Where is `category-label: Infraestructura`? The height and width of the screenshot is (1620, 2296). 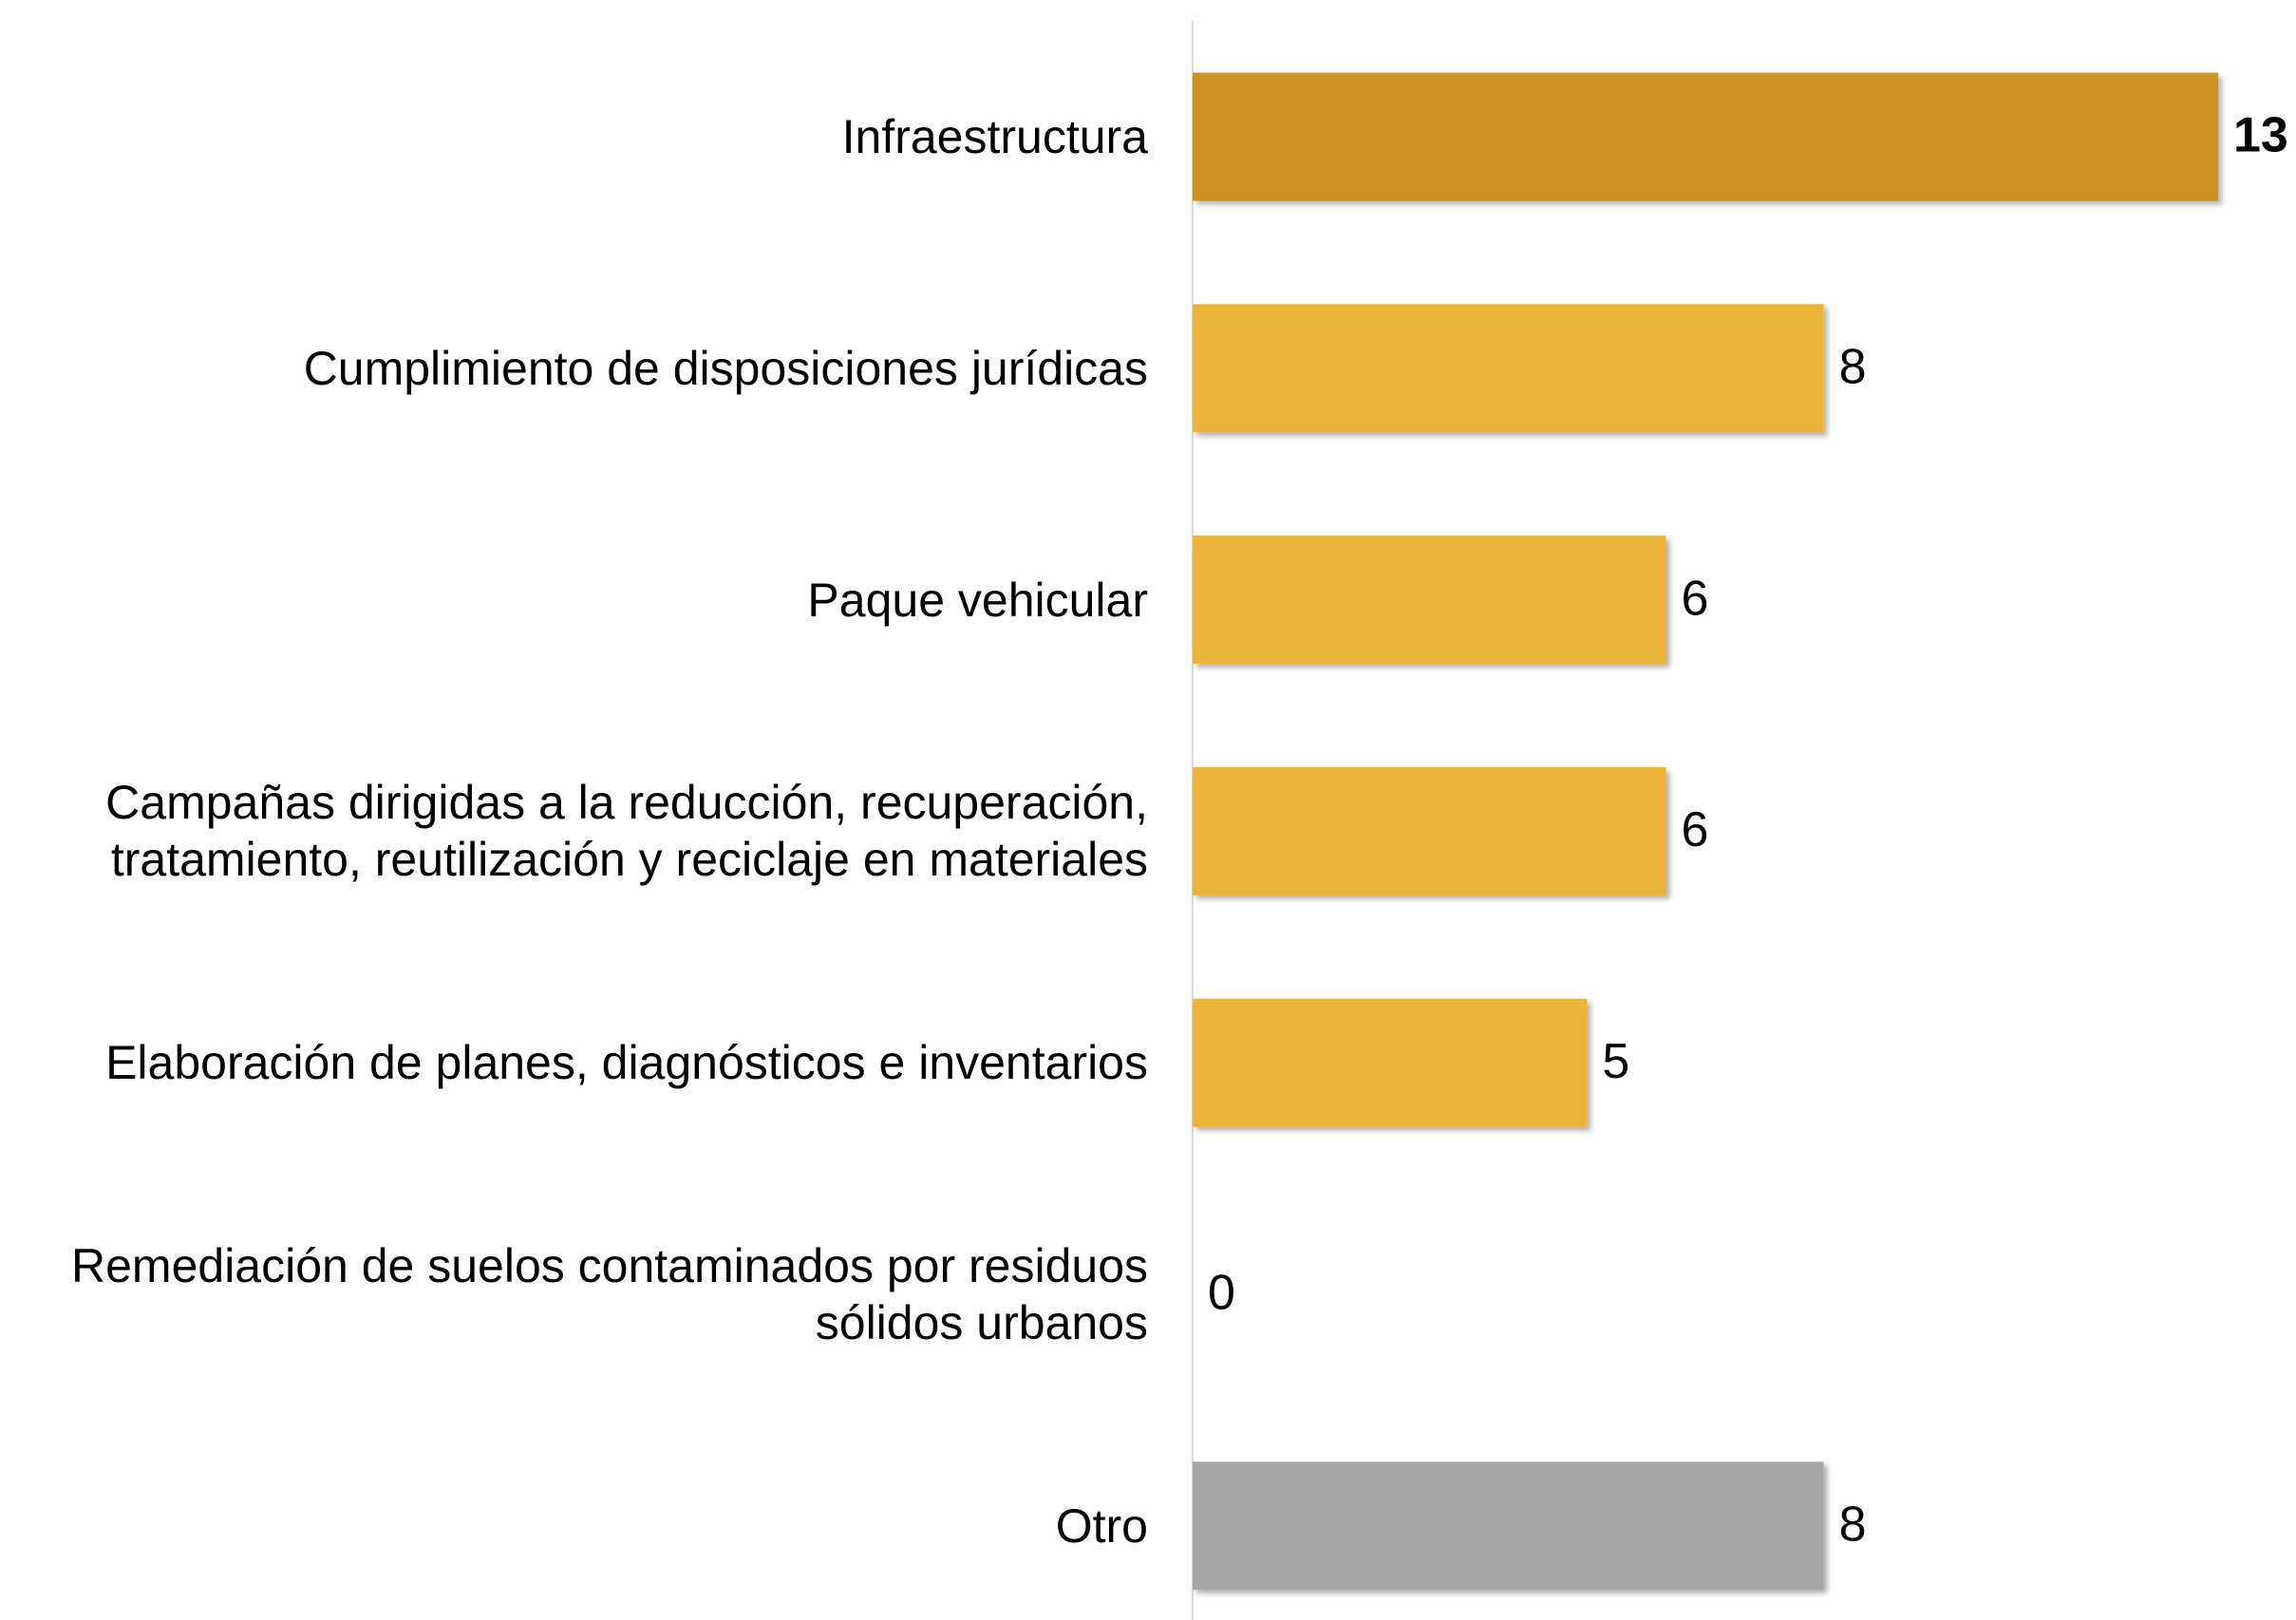 category-label: Infraestructura is located at coordinates (994, 136).